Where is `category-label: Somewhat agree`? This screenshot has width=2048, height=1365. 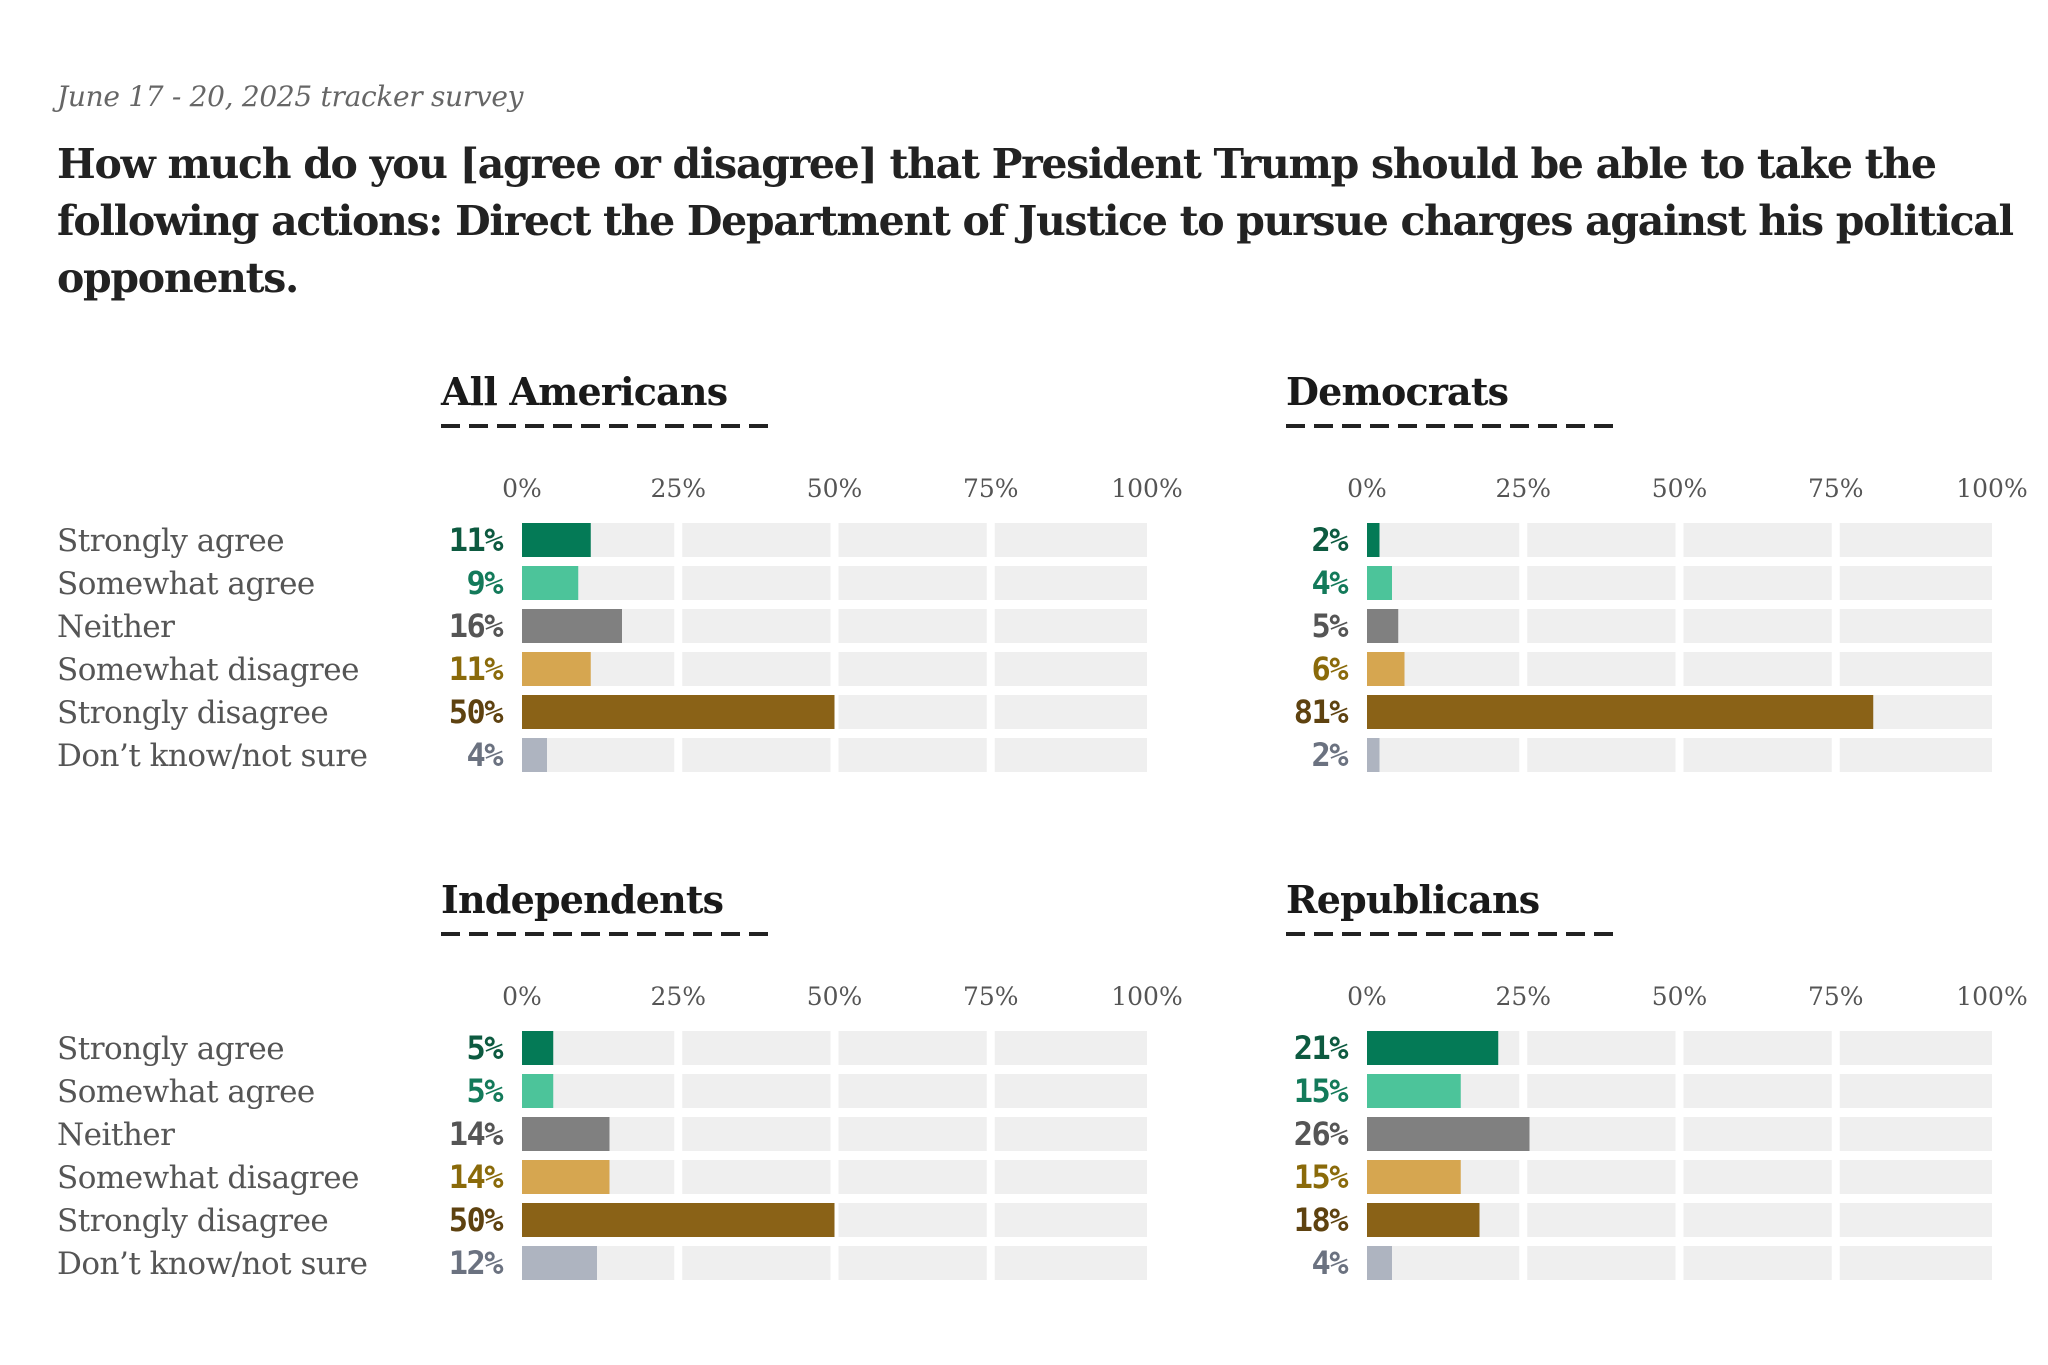 category-label: Somewhat agree is located at coordinates (186, 1092).